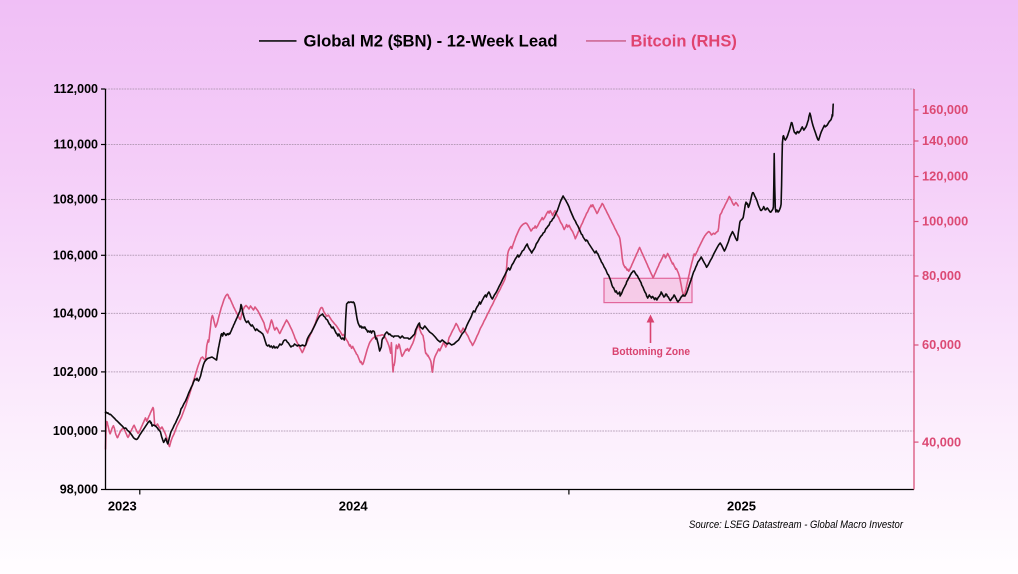  Describe the element at coordinates (941, 275) in the screenshot. I see `svg-text: 80,000` at that location.